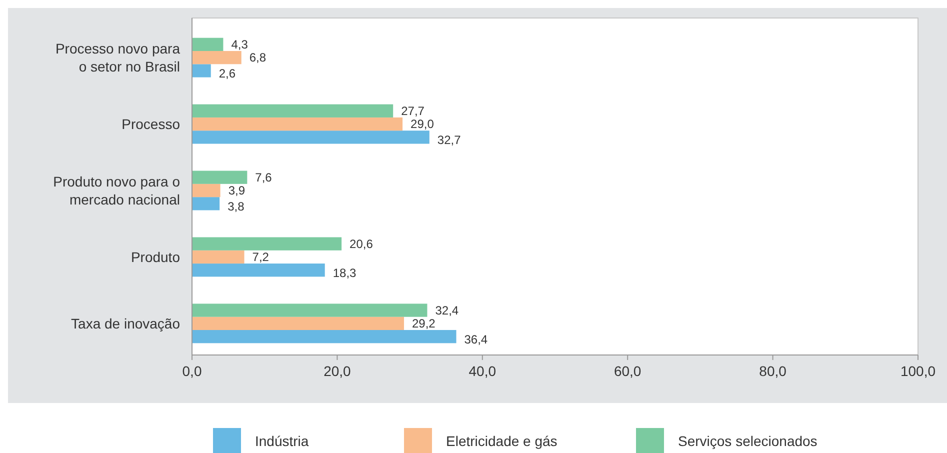 The width and height of the screenshot is (947, 453). Describe the element at coordinates (447, 310) in the screenshot. I see `data-label: 32,4` at that location.